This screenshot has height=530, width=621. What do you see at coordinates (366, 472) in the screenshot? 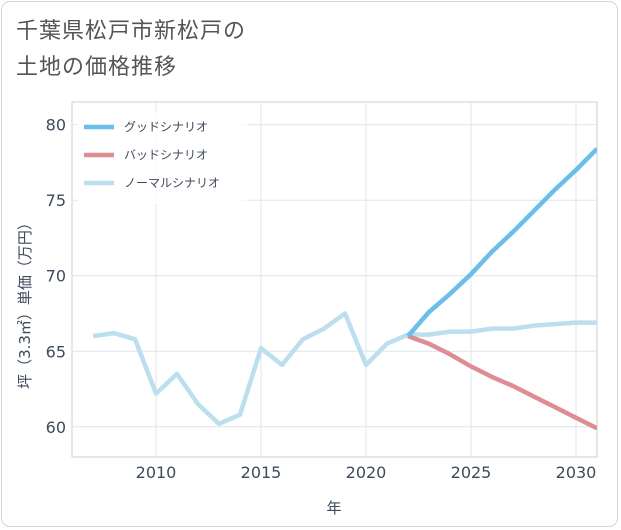
I see `x-tick-label: 2020` at bounding box center [366, 472].